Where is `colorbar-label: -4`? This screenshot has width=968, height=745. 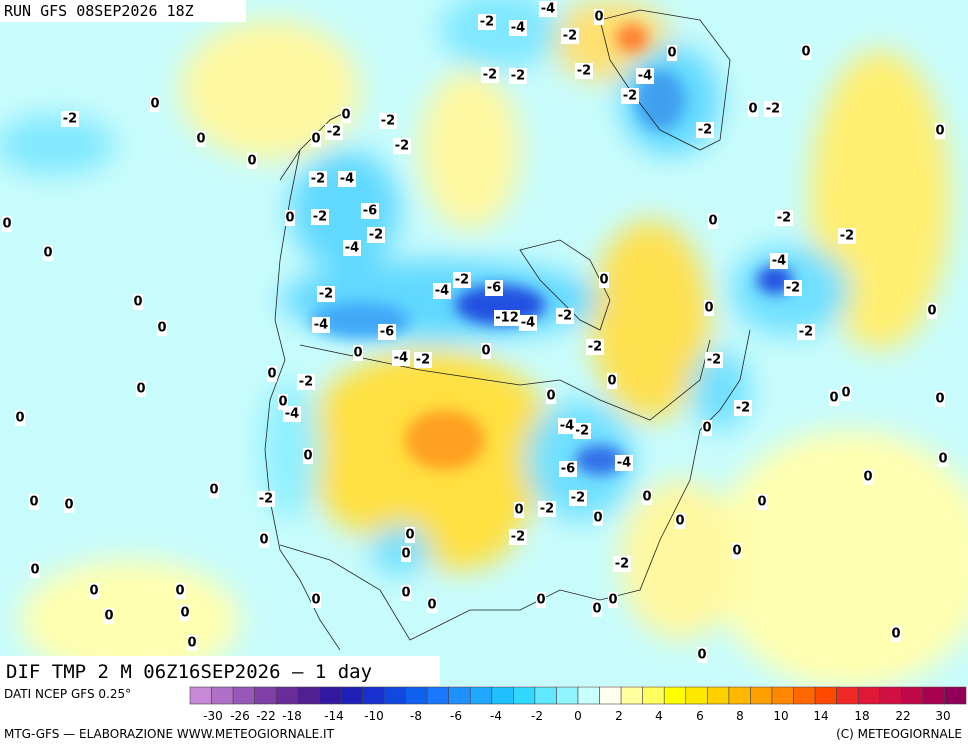
colorbar-label: -4 is located at coordinates (496, 716).